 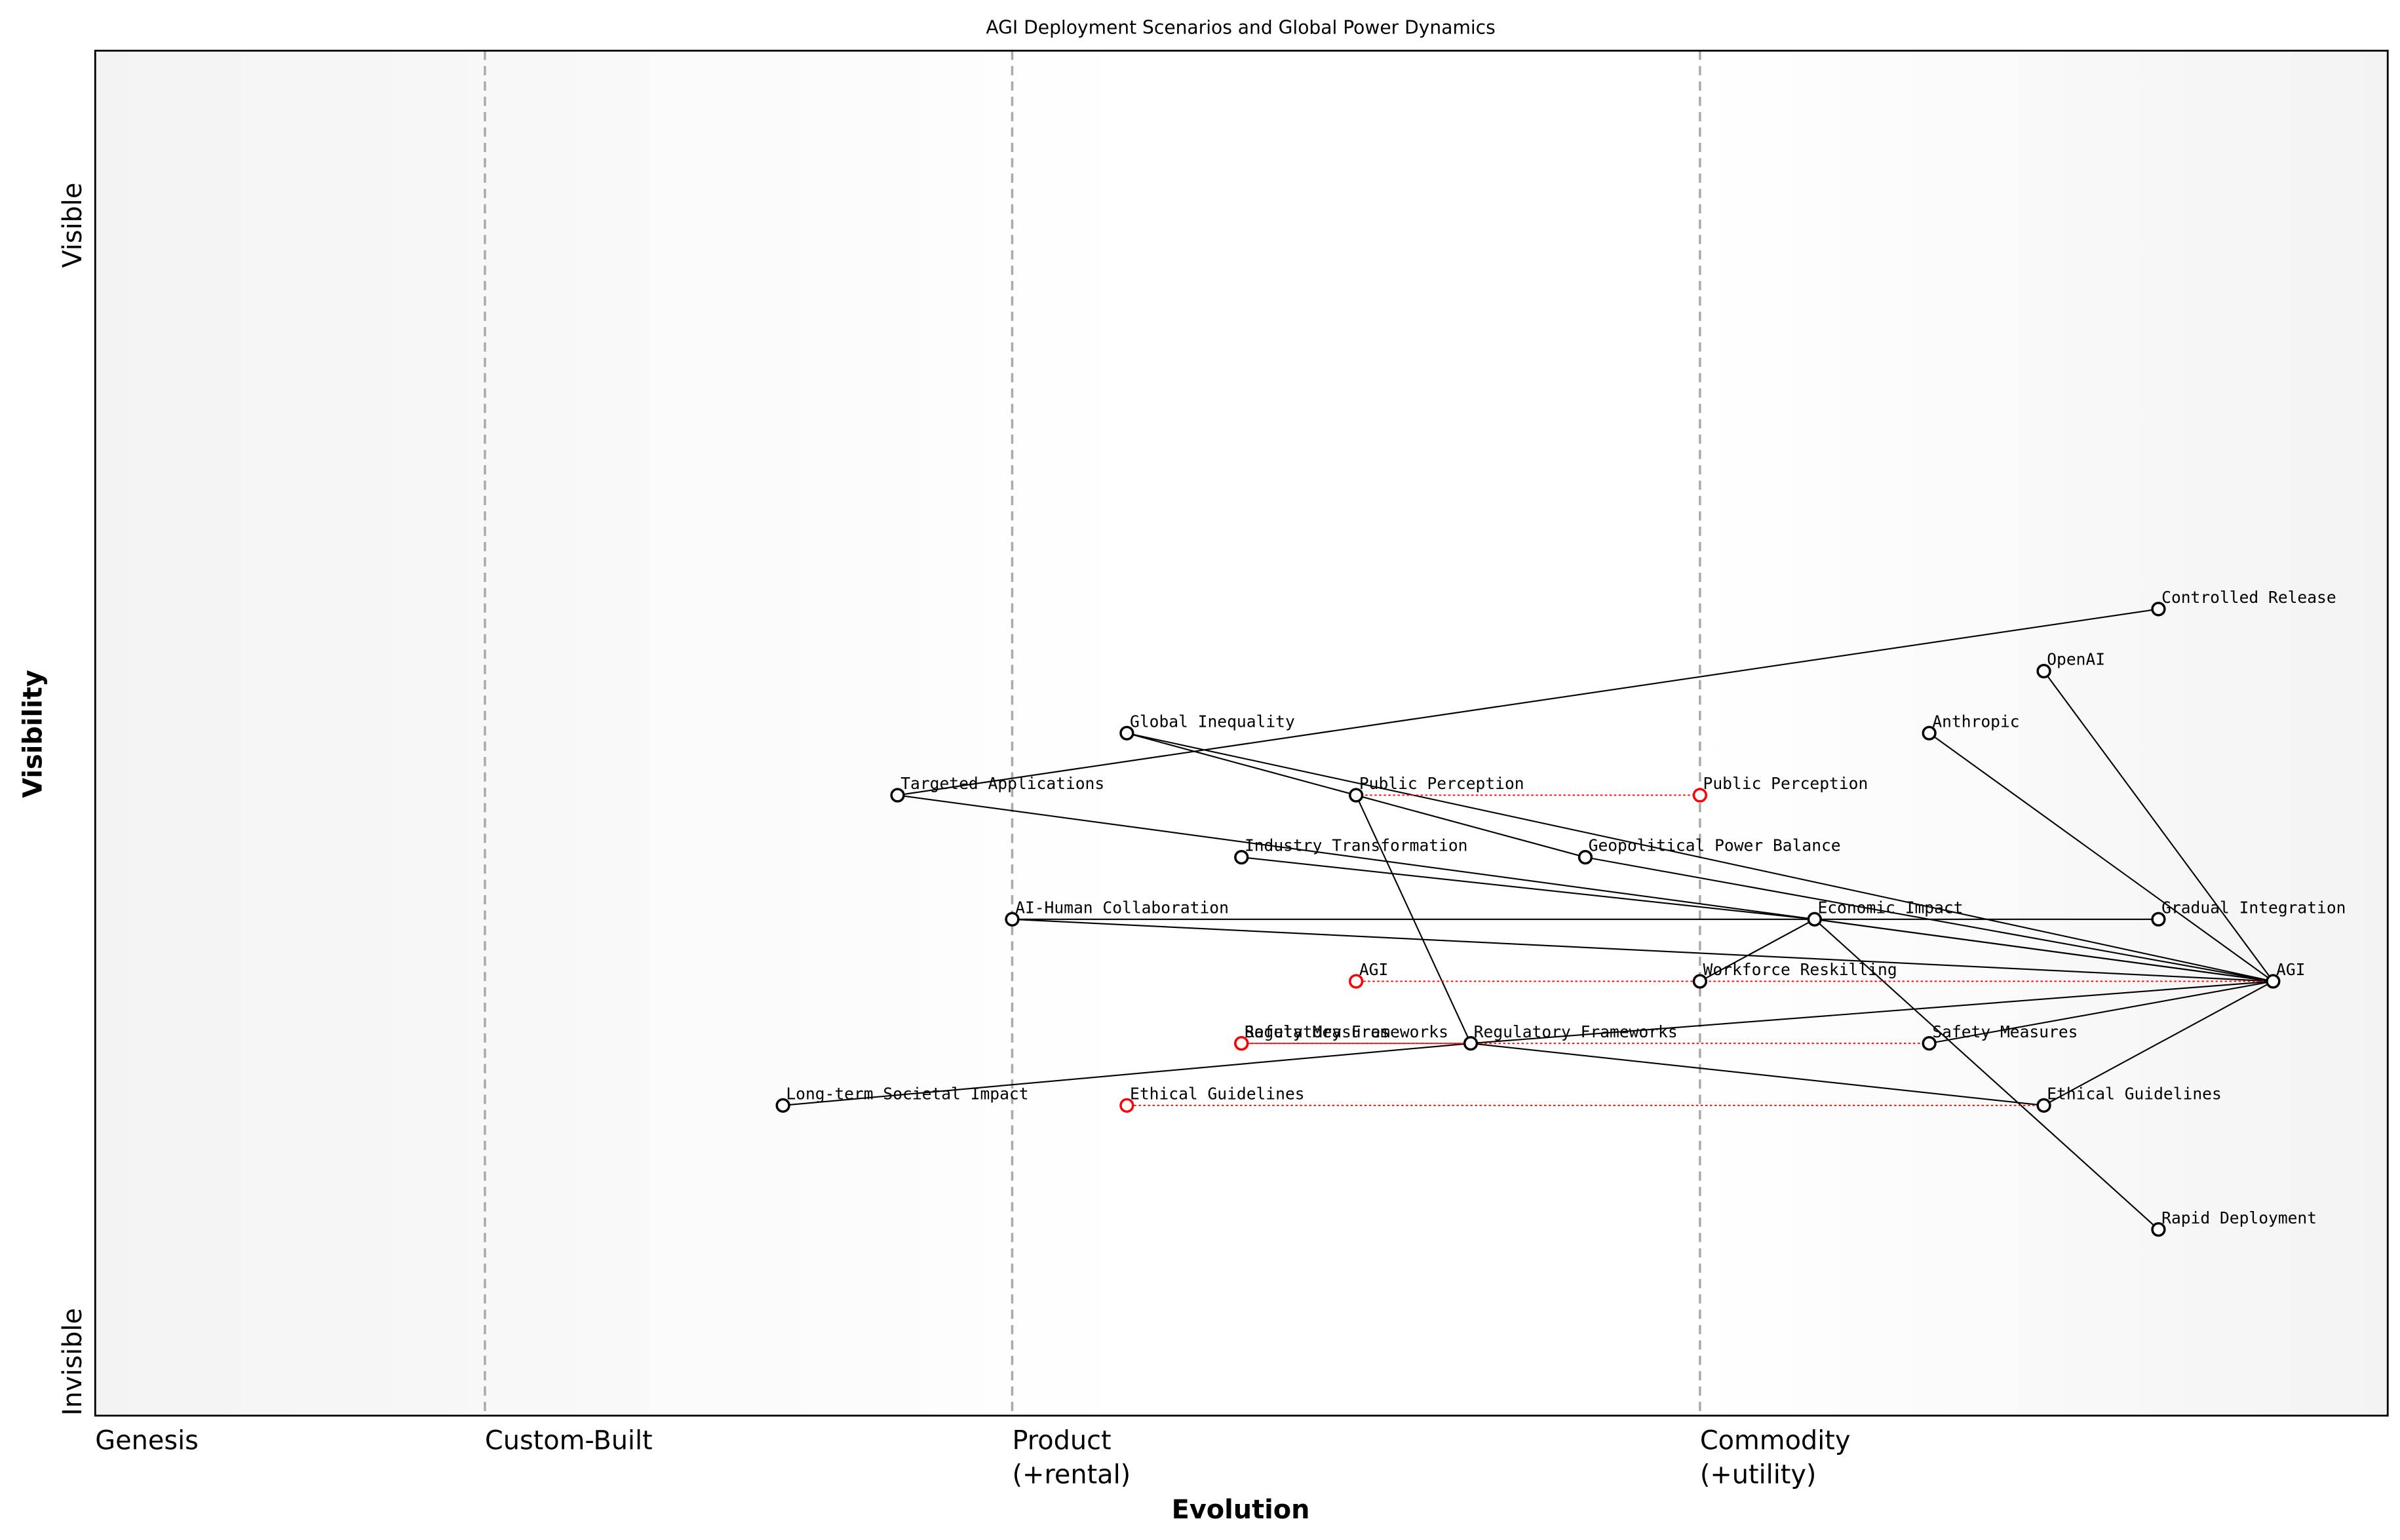 I want to click on evolved-label: Regulatory Frameworks, so click(x=1346, y=1031).